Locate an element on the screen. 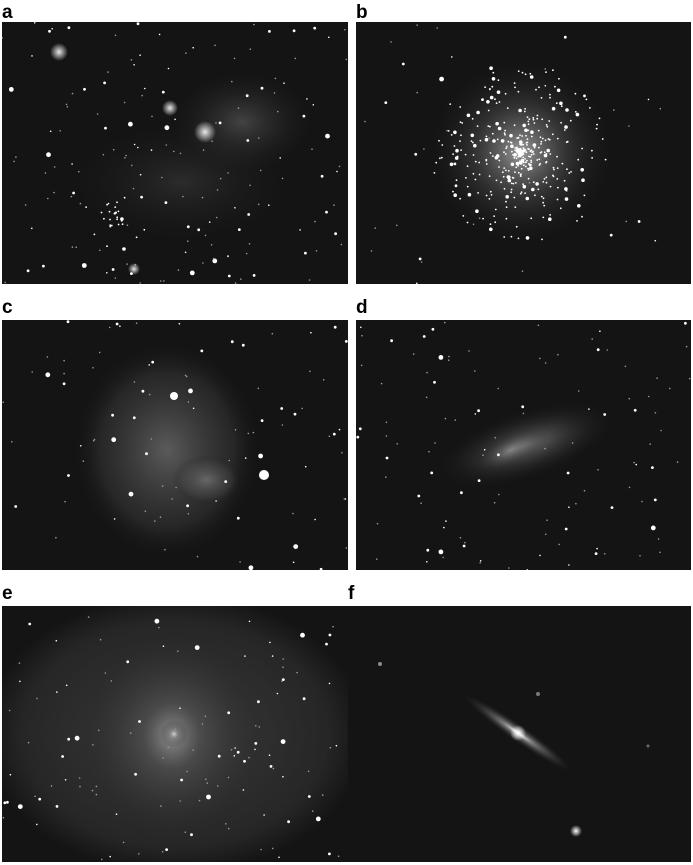 This screenshot has width=693, height=865. panel-f-svg is located at coordinates (514, 749).